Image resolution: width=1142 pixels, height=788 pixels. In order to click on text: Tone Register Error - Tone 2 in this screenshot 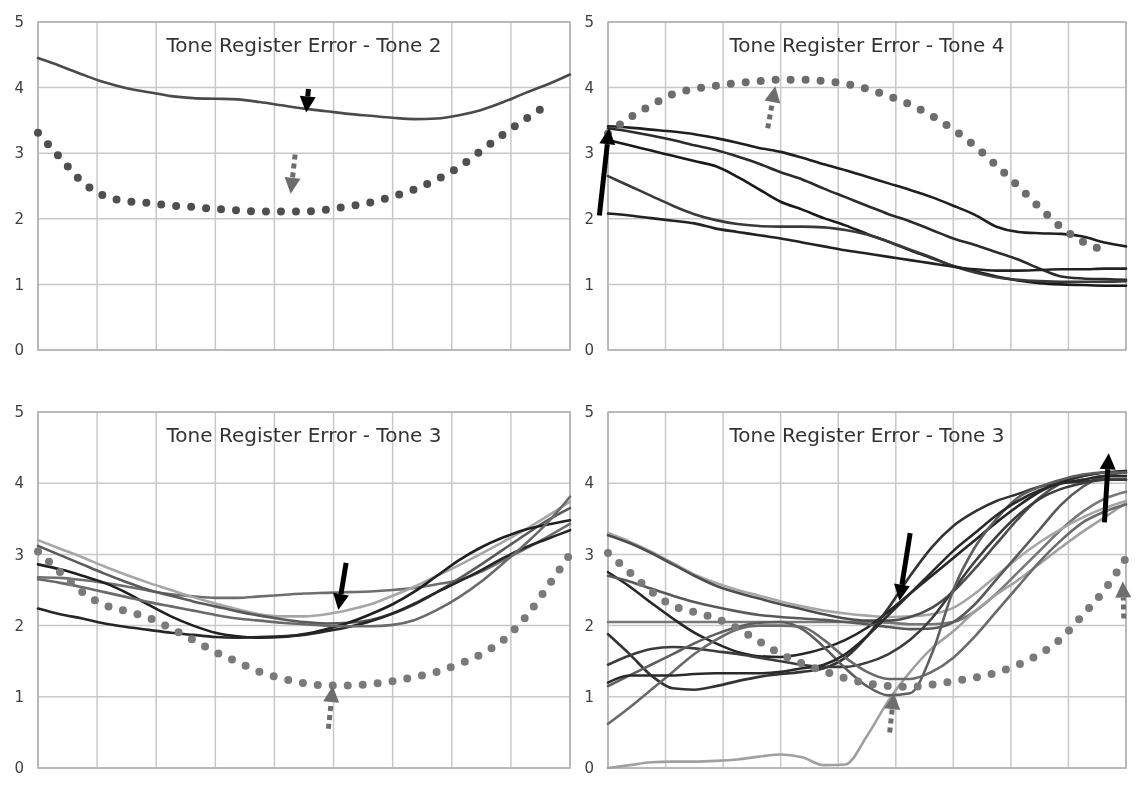, I will do `click(303, 45)`.